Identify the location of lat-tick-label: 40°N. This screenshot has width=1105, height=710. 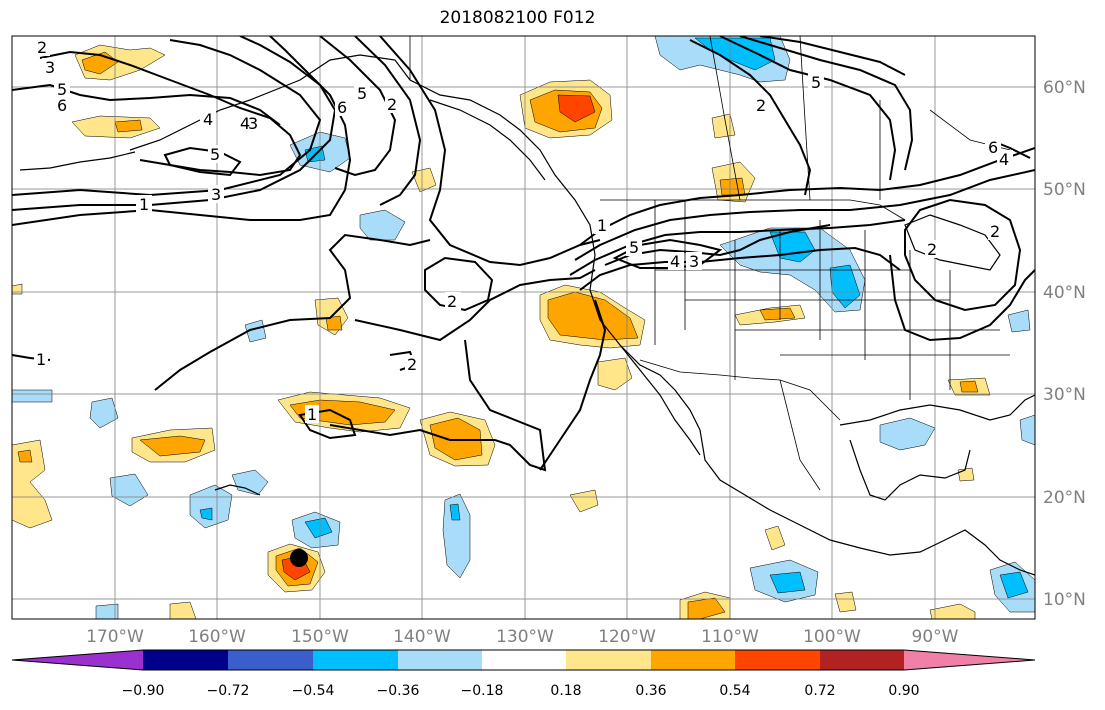
(1064, 293).